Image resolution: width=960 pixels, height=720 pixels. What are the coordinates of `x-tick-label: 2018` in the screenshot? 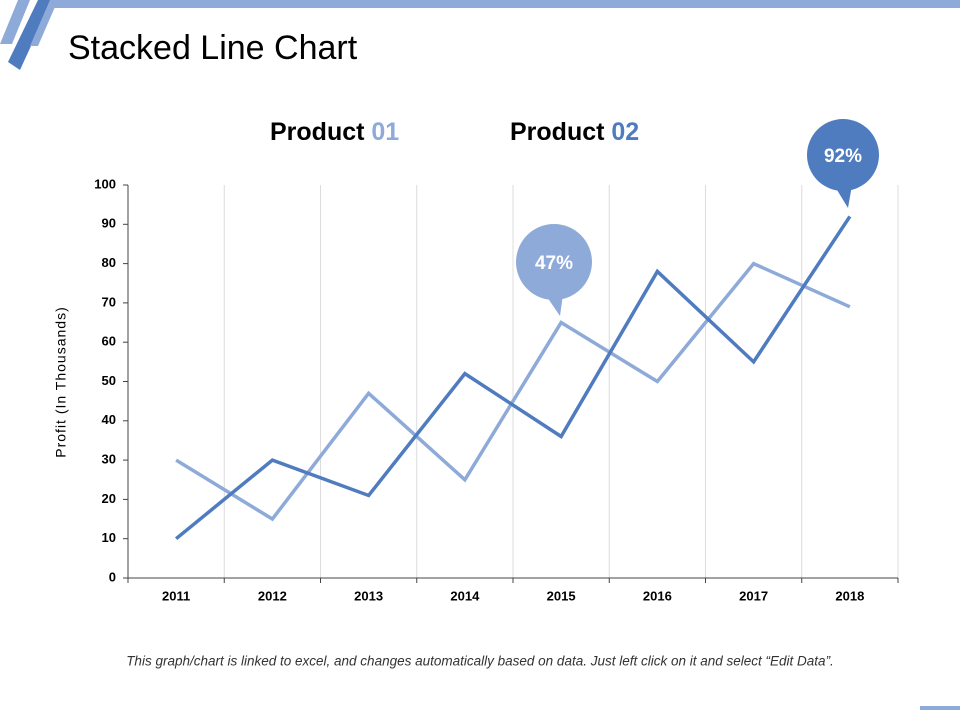 It's located at (849, 595).